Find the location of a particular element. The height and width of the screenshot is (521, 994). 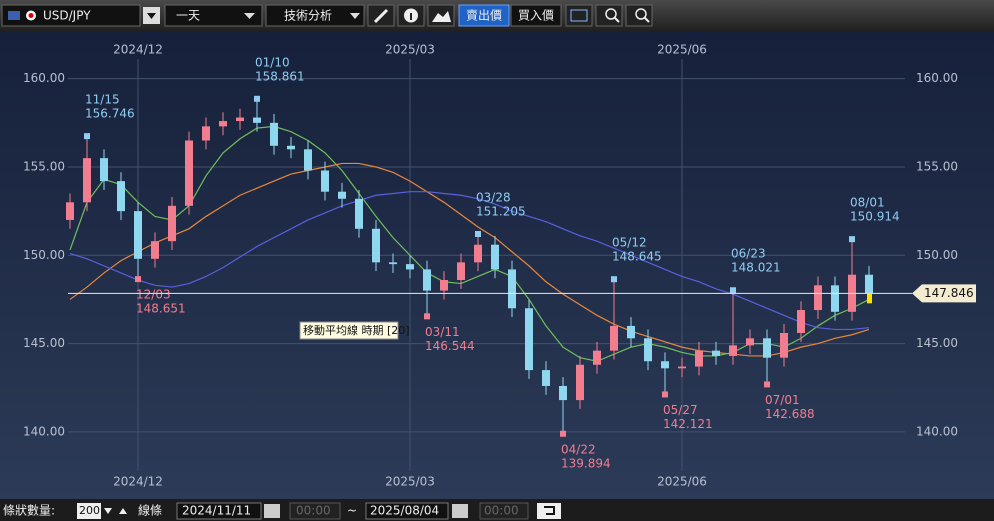

symbol-dropdown is located at coordinates (151, 15).